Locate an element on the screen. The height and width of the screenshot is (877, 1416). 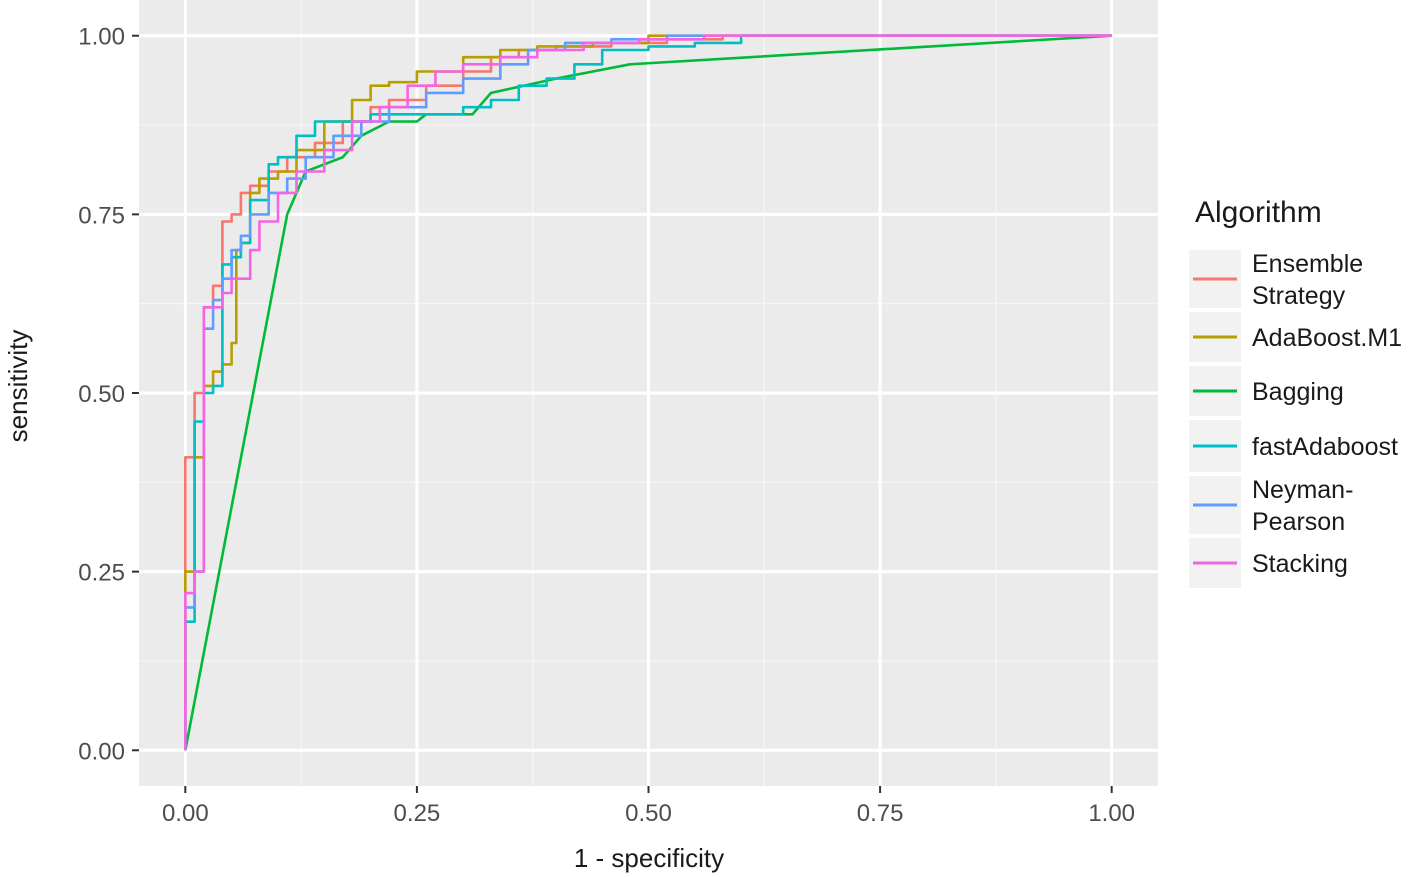
y-axis-title: sensitivity is located at coordinates (18, 386).